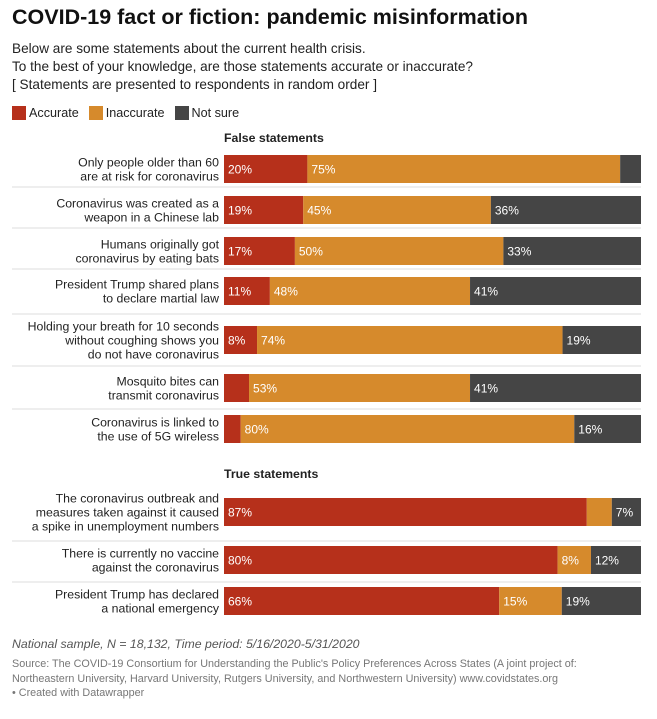 The height and width of the screenshot is (719, 657). What do you see at coordinates (181, 113) in the screenshot?
I see `legend-swatch-not-sure` at bounding box center [181, 113].